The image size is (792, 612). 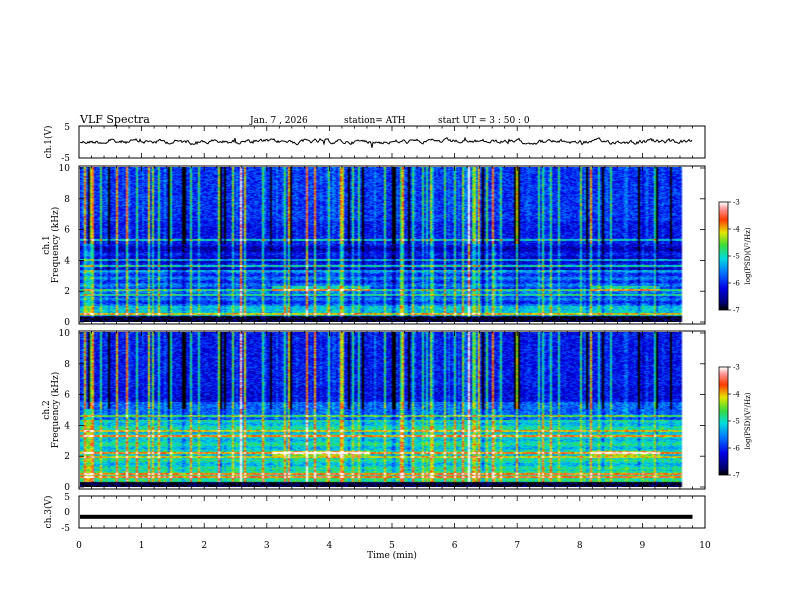 What do you see at coordinates (517, 546) in the screenshot?
I see `time-tick-label: 7` at bounding box center [517, 546].